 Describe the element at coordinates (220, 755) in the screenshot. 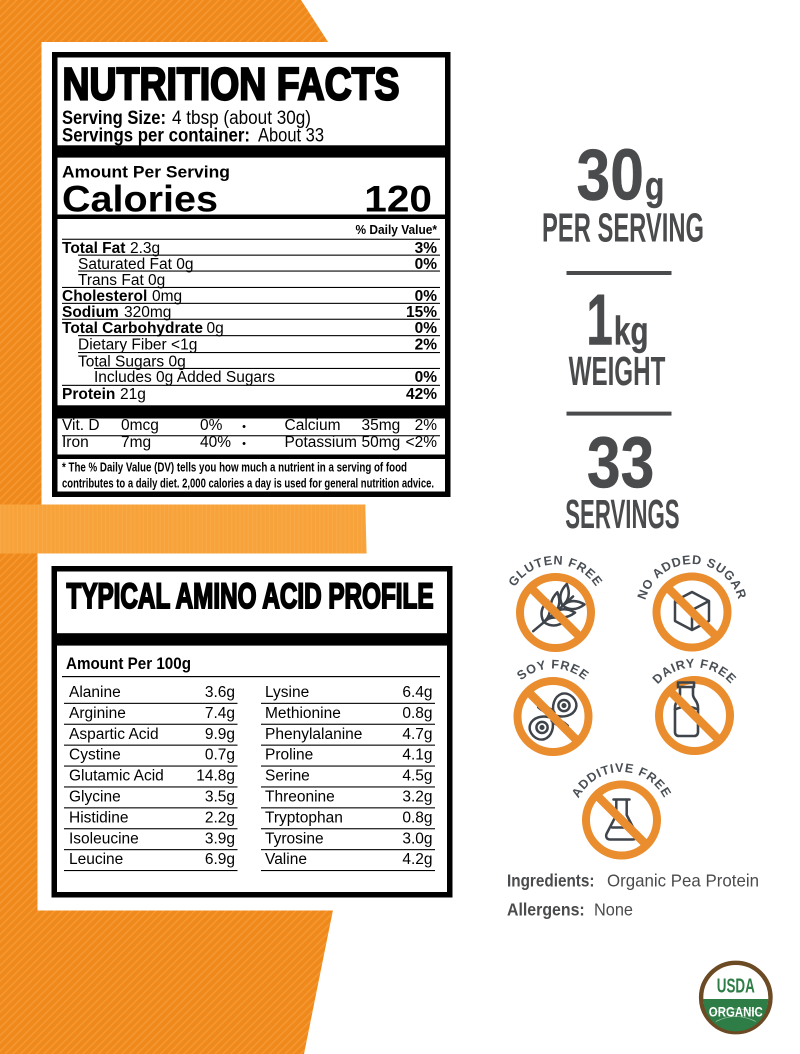

I see `svg-text: 0.7g` at that location.